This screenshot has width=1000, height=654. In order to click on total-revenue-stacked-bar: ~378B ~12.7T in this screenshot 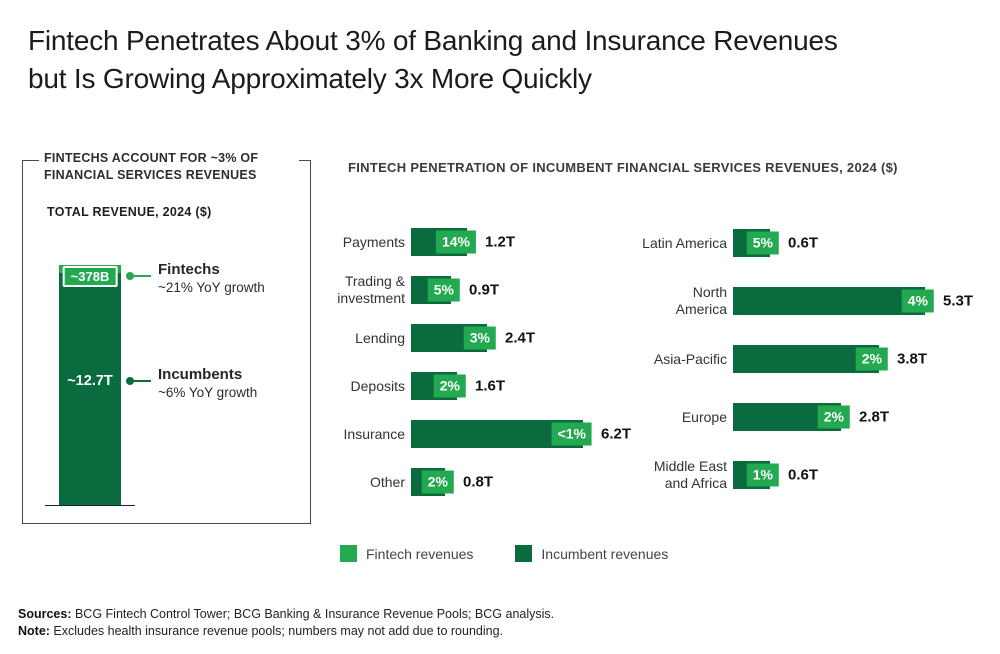, I will do `click(90, 385)`.